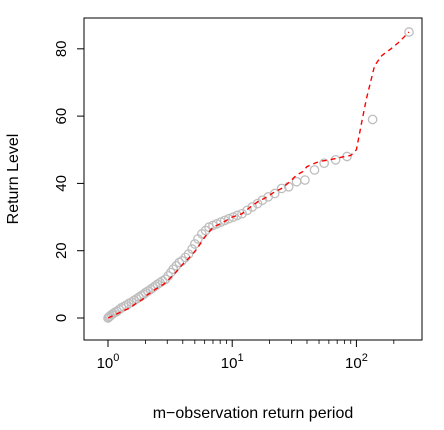 This screenshot has width=444, height=430. What do you see at coordinates (356, 362) in the screenshot?
I see `x-tick-label-2: 10²` at bounding box center [356, 362].